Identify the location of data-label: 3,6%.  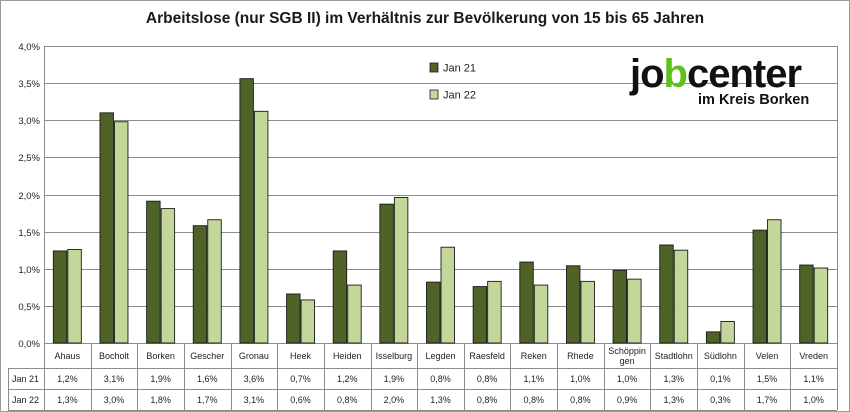
(254, 379).